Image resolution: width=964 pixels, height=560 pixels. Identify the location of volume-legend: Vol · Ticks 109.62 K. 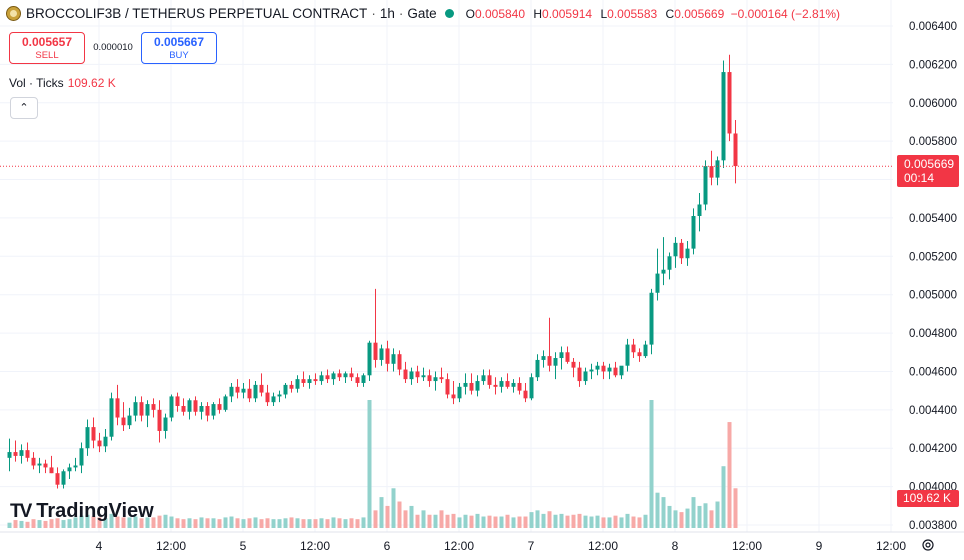
(62, 83).